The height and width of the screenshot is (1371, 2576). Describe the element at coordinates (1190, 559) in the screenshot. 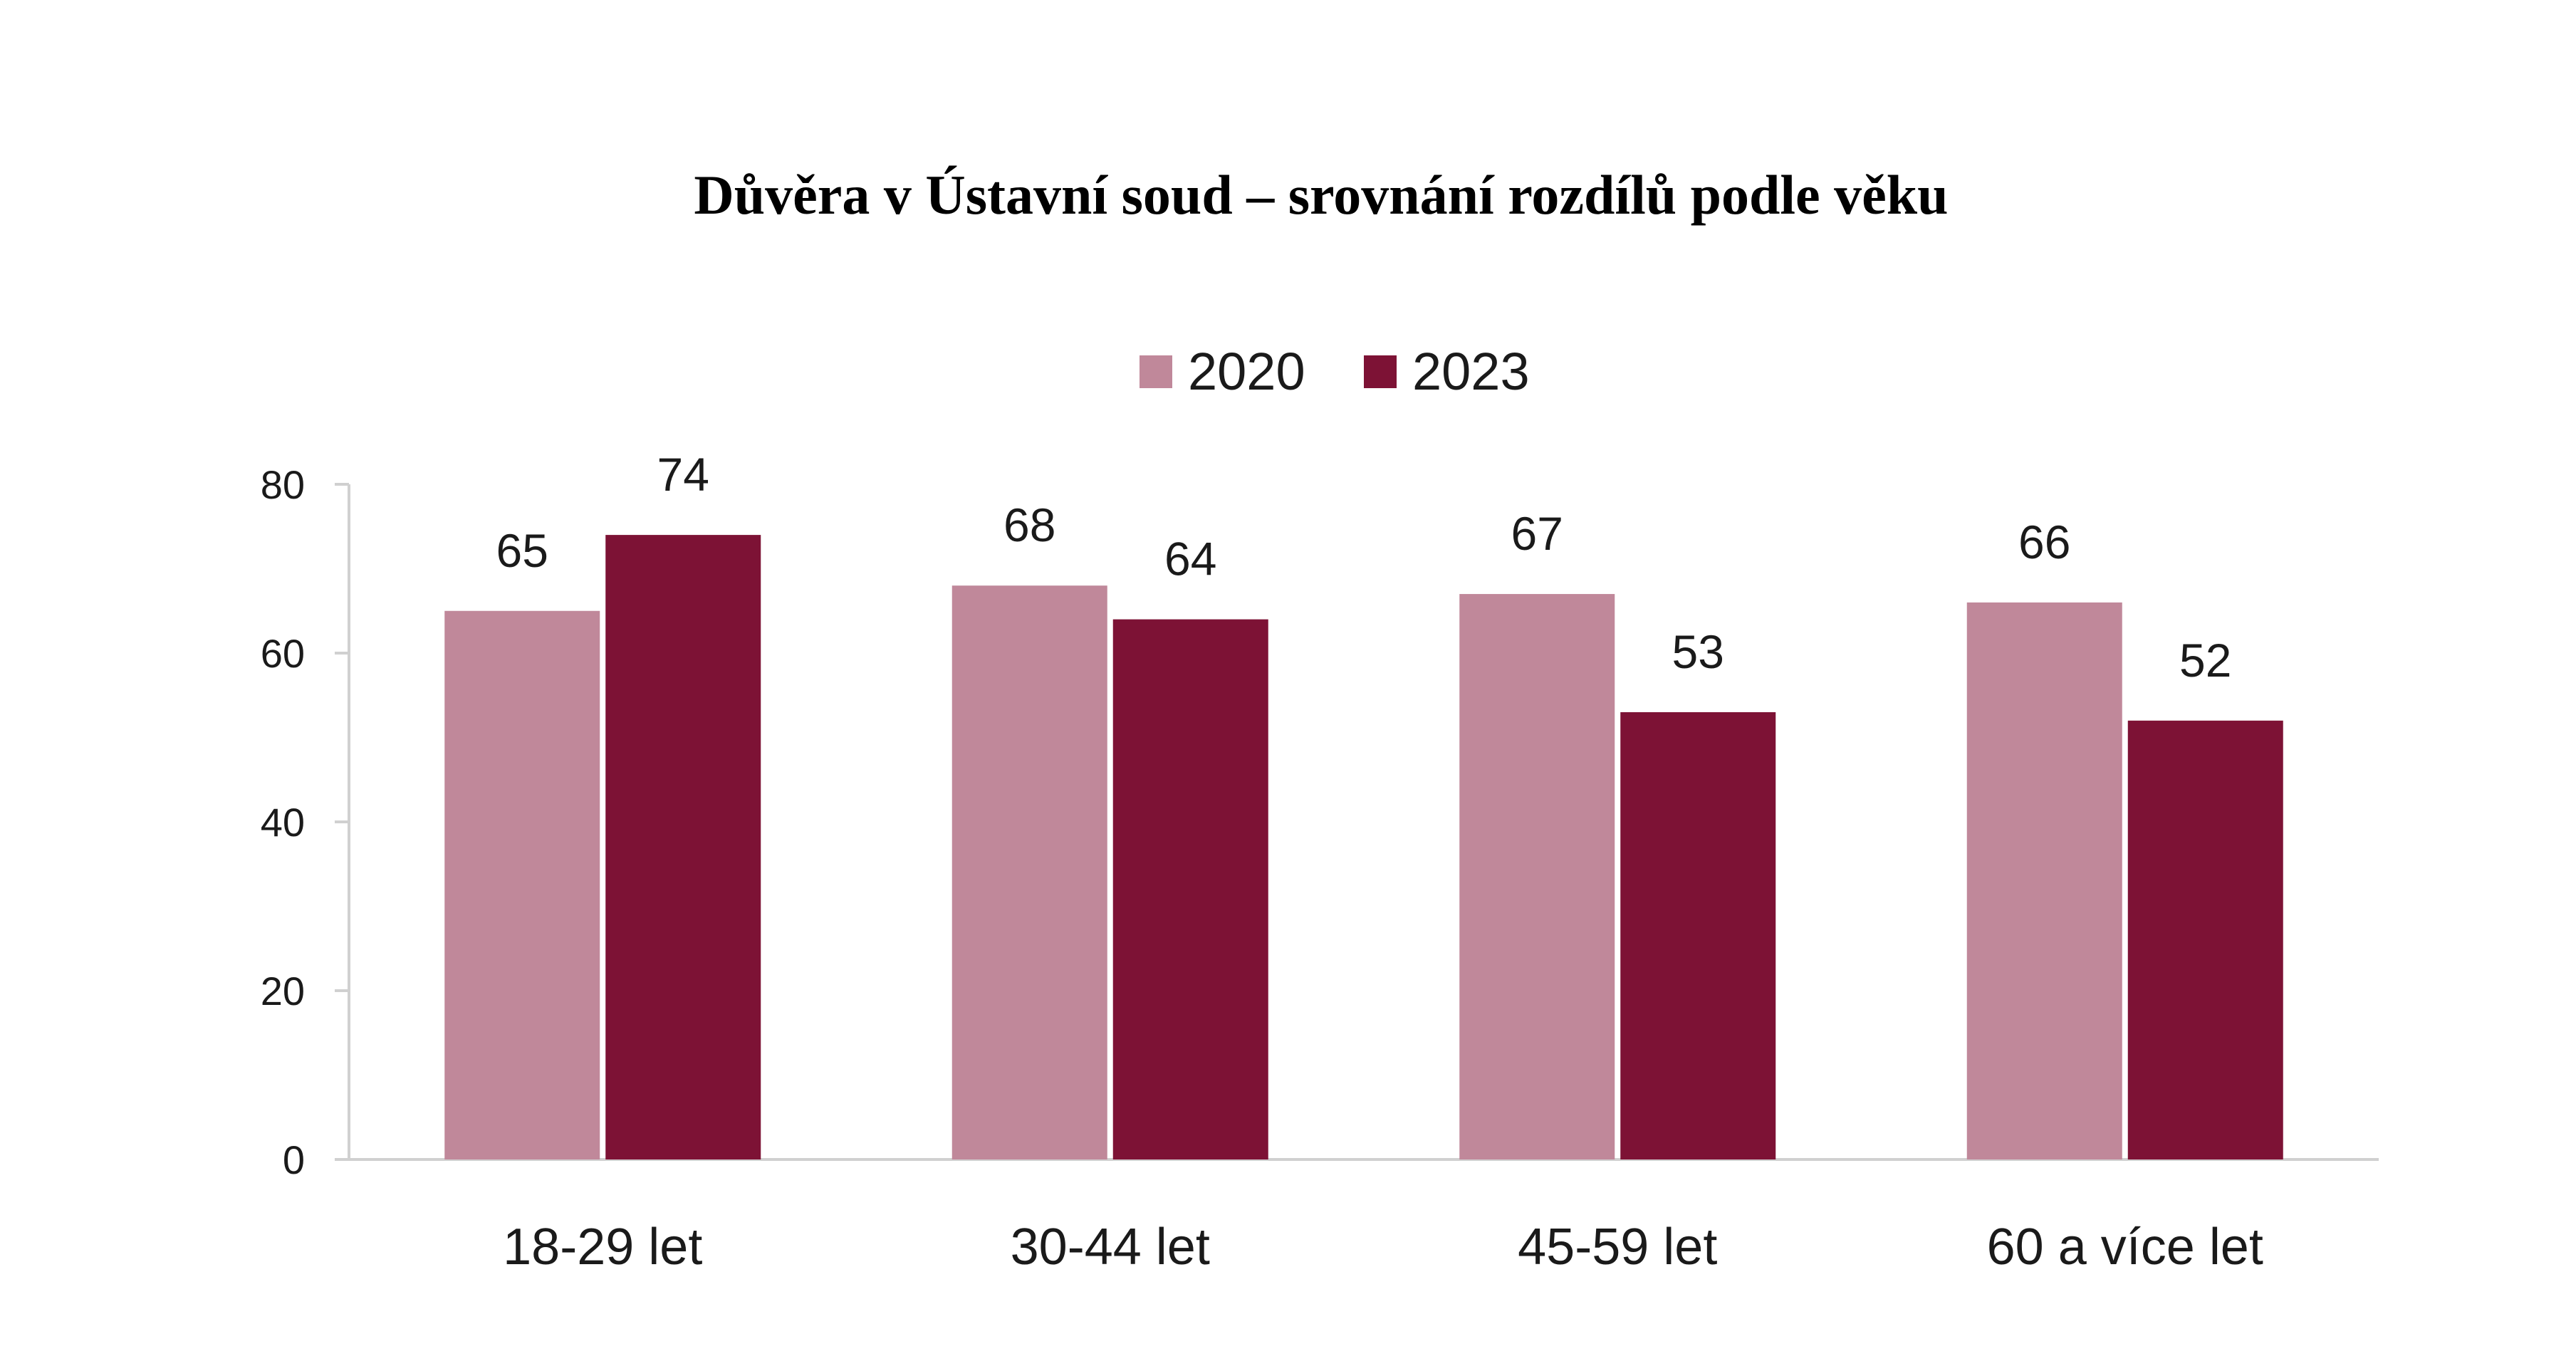

I see `data-label-2023-1: 64` at that location.